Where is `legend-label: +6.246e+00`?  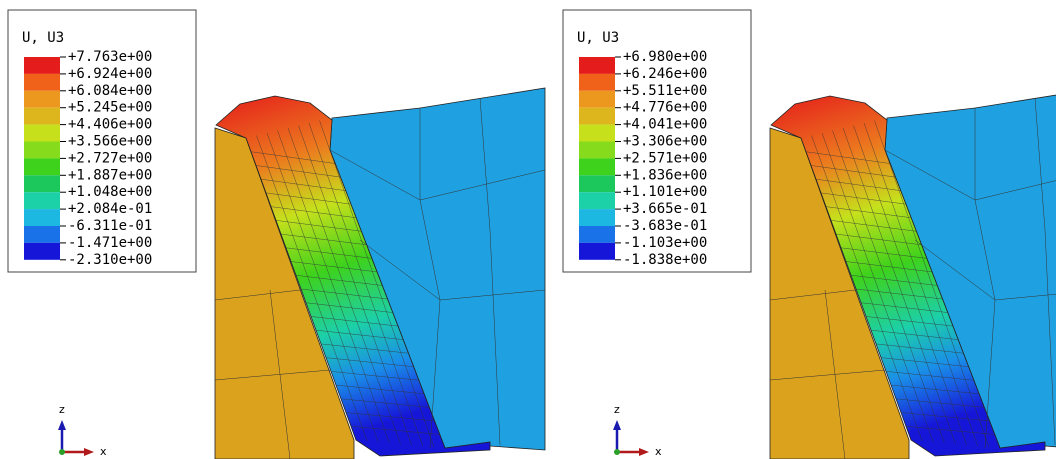
legend-label: +6.246e+00 is located at coordinates (665, 74).